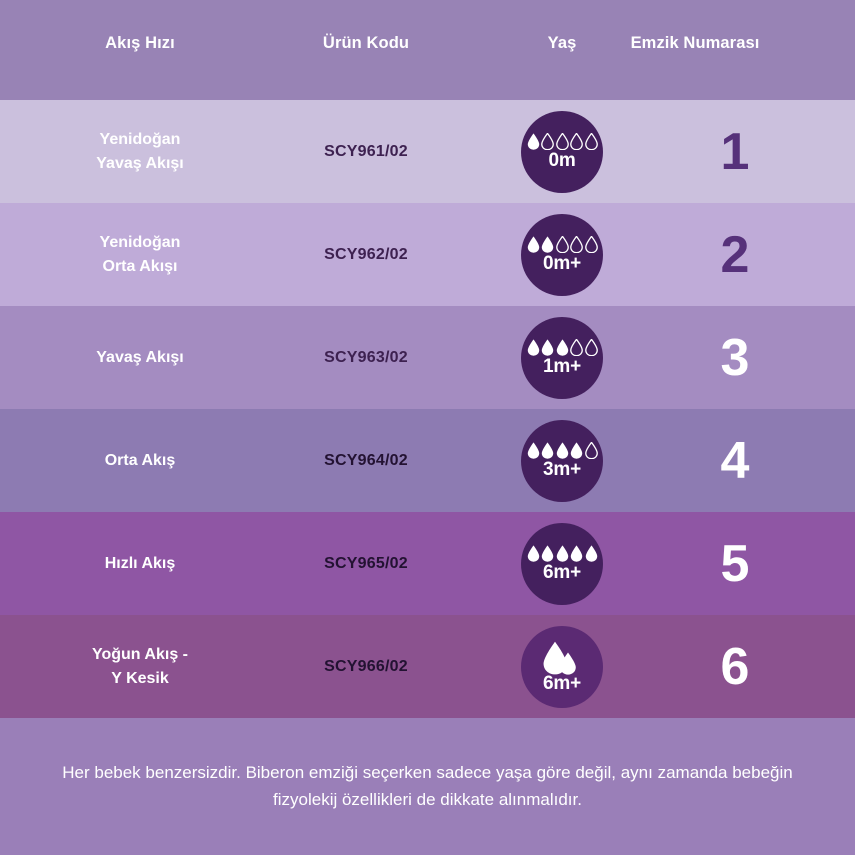 The image size is (855, 855). I want to click on flow-rate-label: Orta Akış, so click(140, 460).